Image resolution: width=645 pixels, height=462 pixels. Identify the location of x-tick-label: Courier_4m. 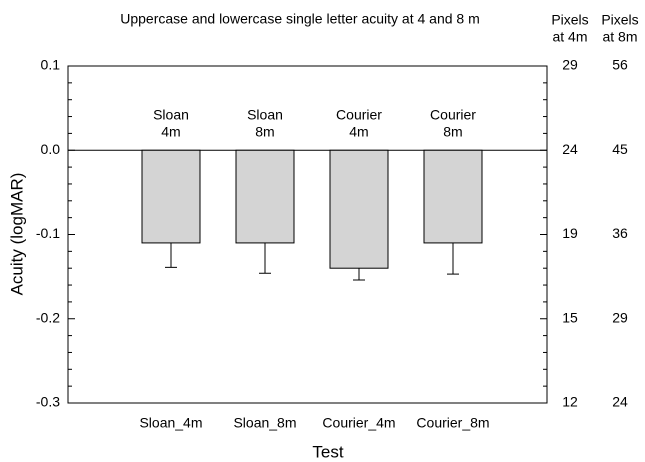
(358, 423).